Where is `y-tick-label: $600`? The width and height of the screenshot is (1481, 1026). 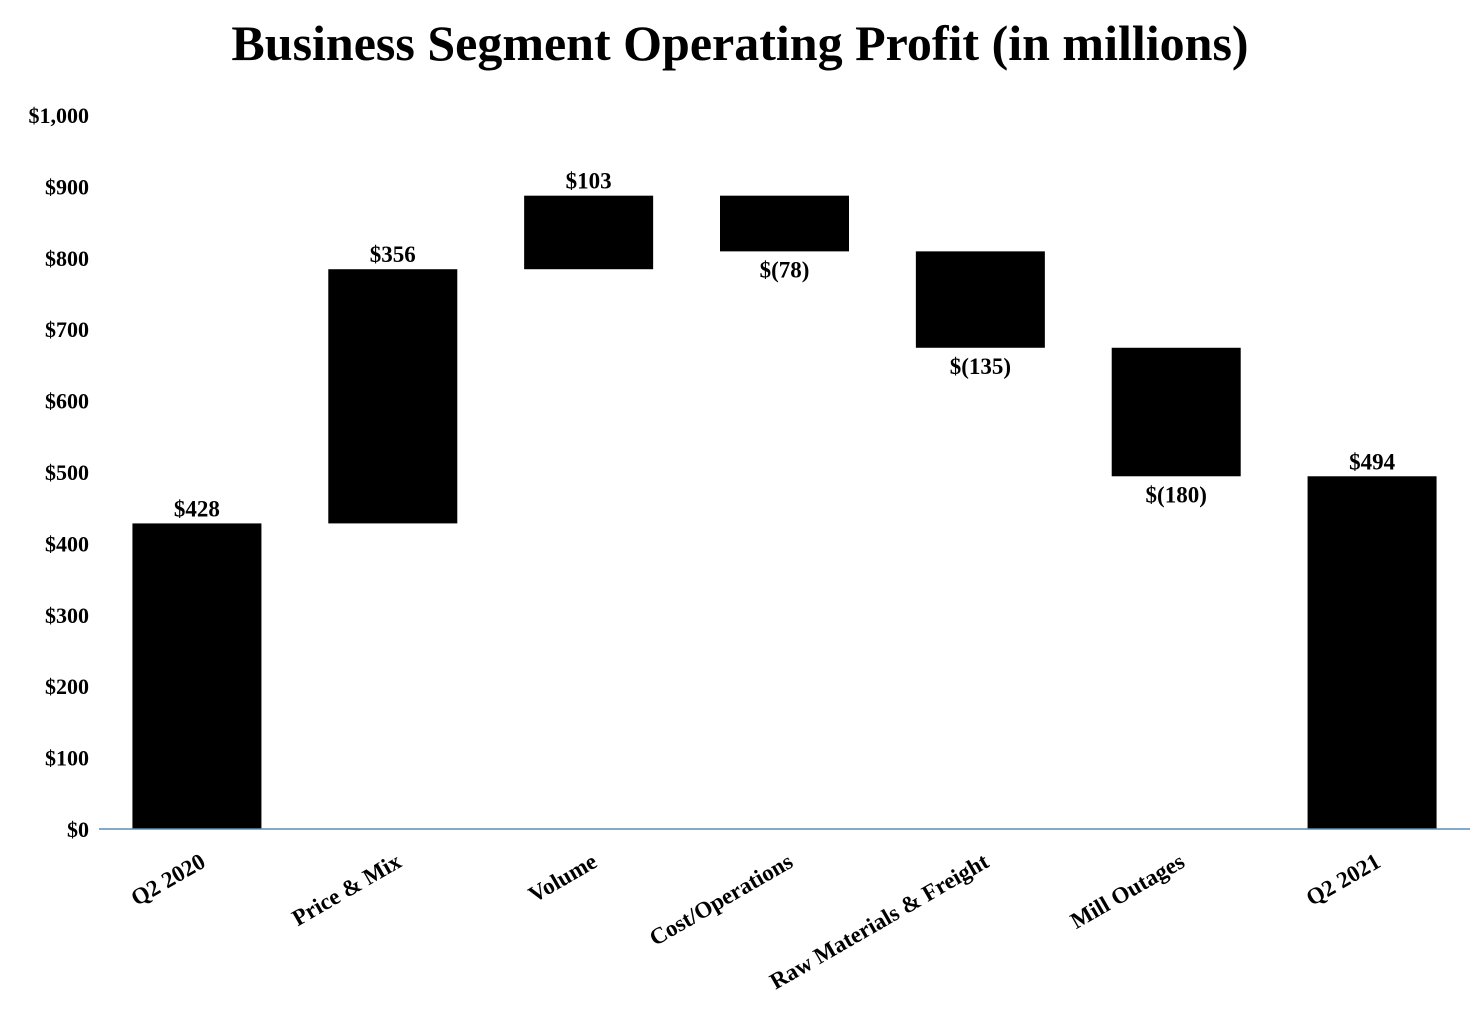 y-tick-label: $600 is located at coordinates (67, 401).